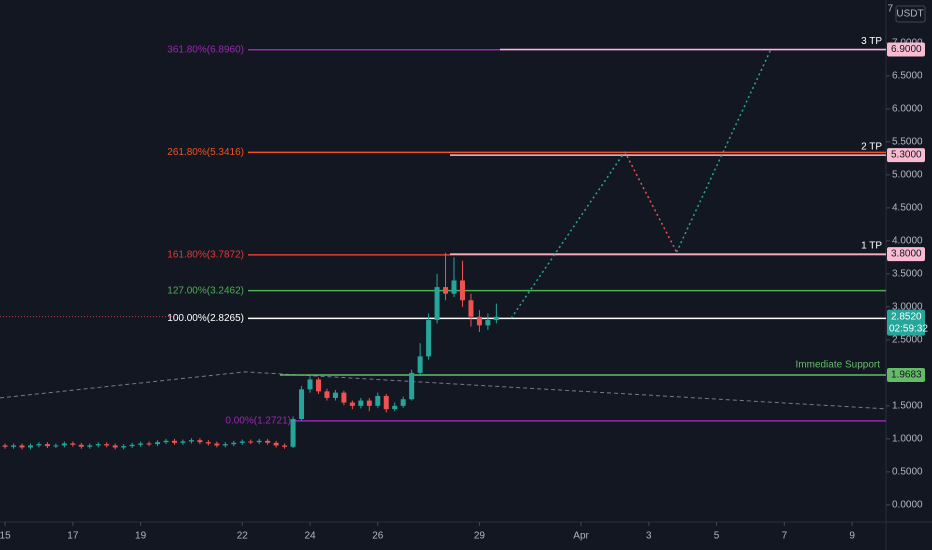 The width and height of the screenshot is (932, 550). What do you see at coordinates (907, 340) in the screenshot?
I see `y-tick-label: 2.5000` at bounding box center [907, 340].